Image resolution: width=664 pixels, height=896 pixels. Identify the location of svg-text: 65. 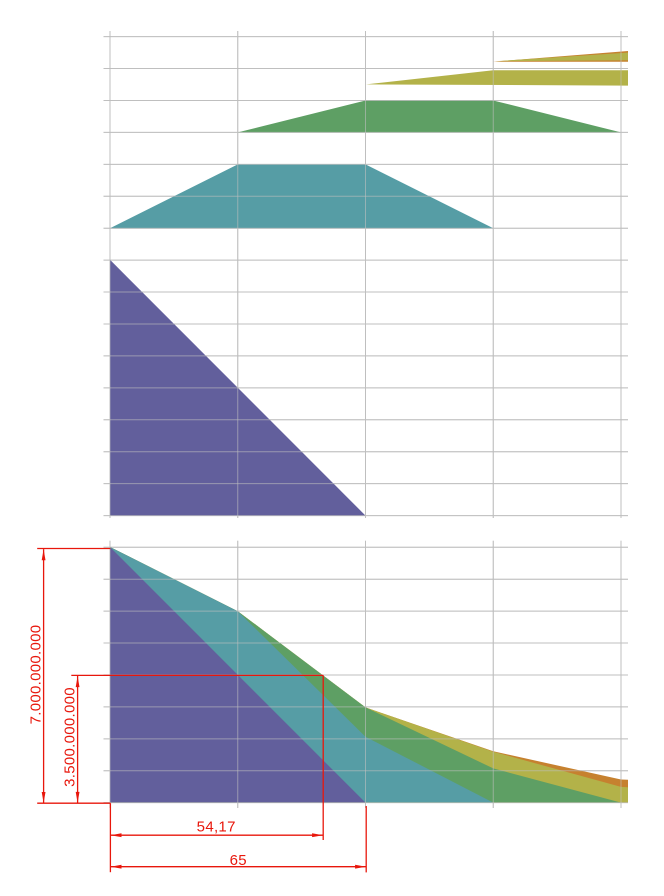
(238, 860).